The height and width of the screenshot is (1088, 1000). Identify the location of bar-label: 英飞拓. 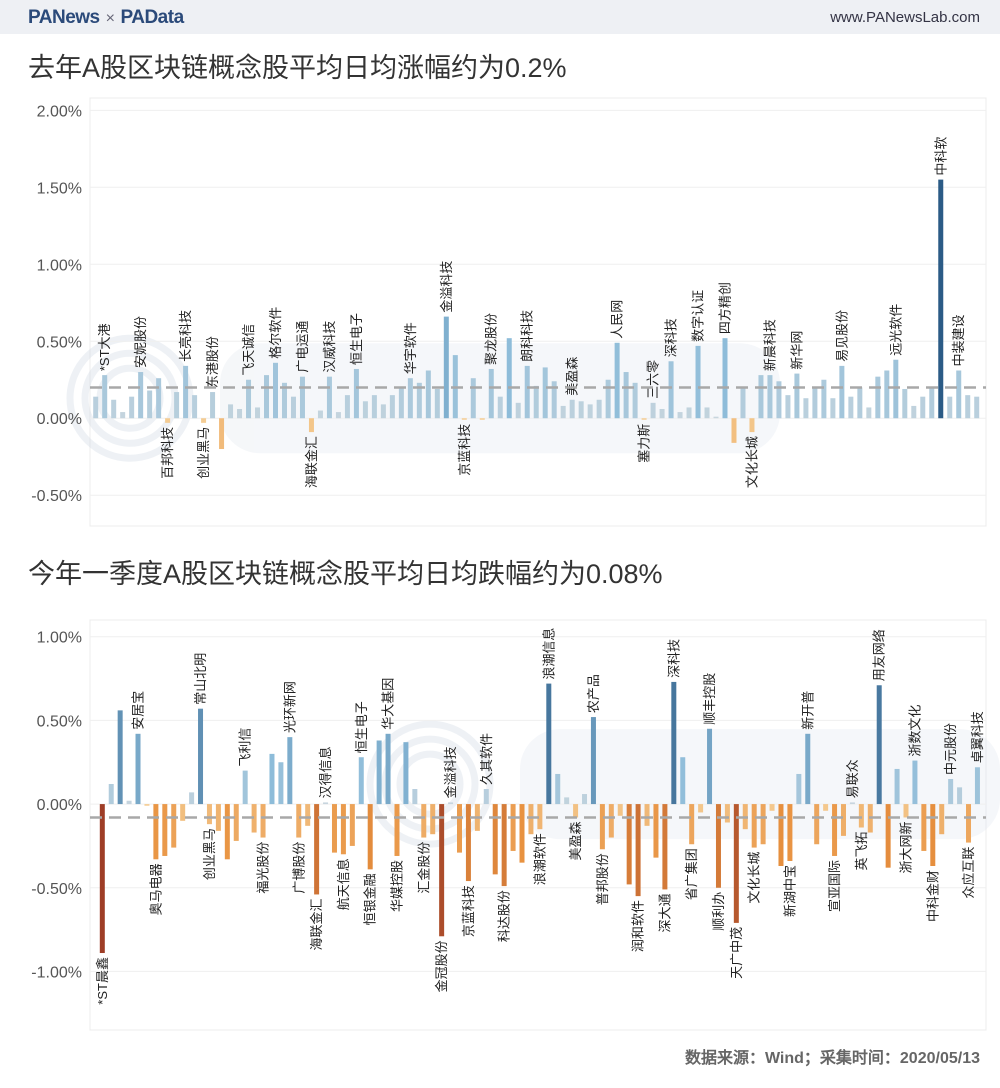
(861, 851).